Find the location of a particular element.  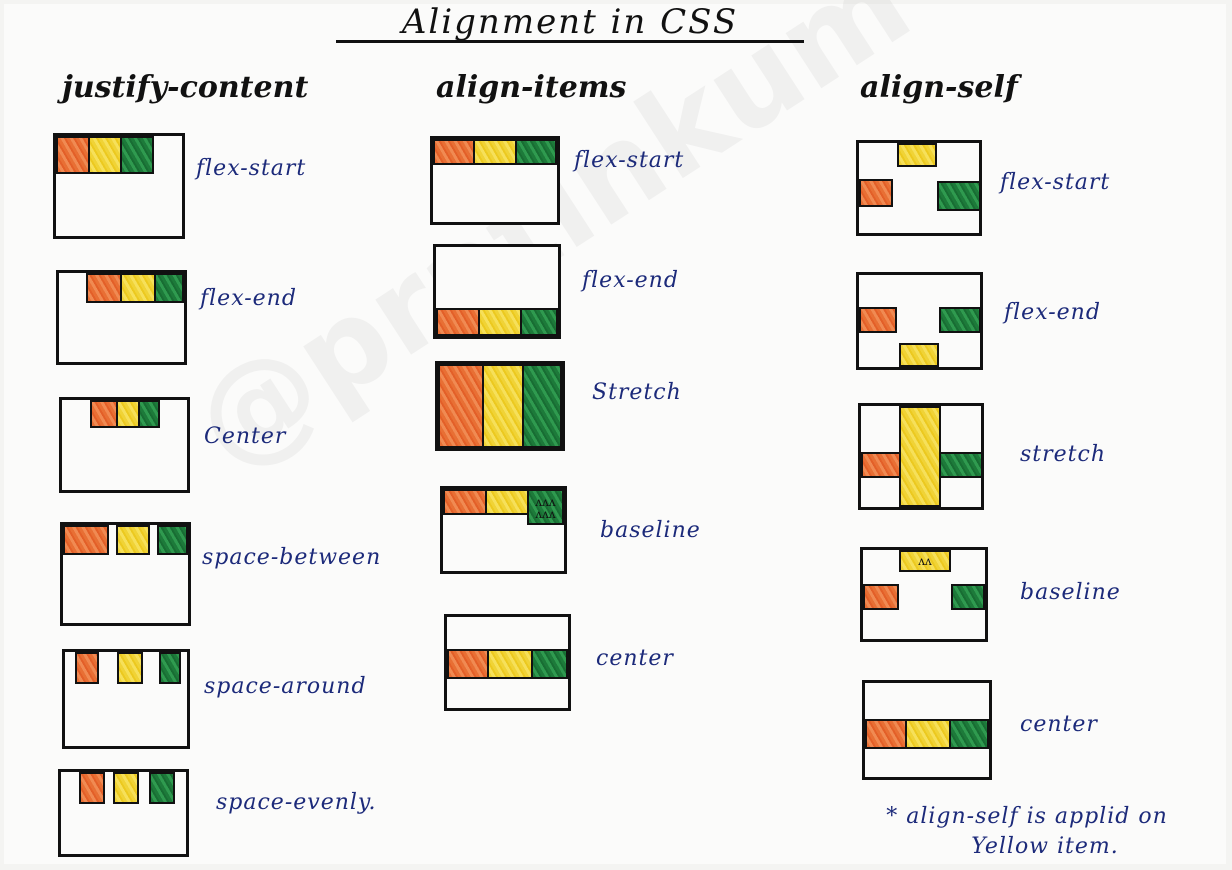

label-as-center: center is located at coordinates (1059, 724).